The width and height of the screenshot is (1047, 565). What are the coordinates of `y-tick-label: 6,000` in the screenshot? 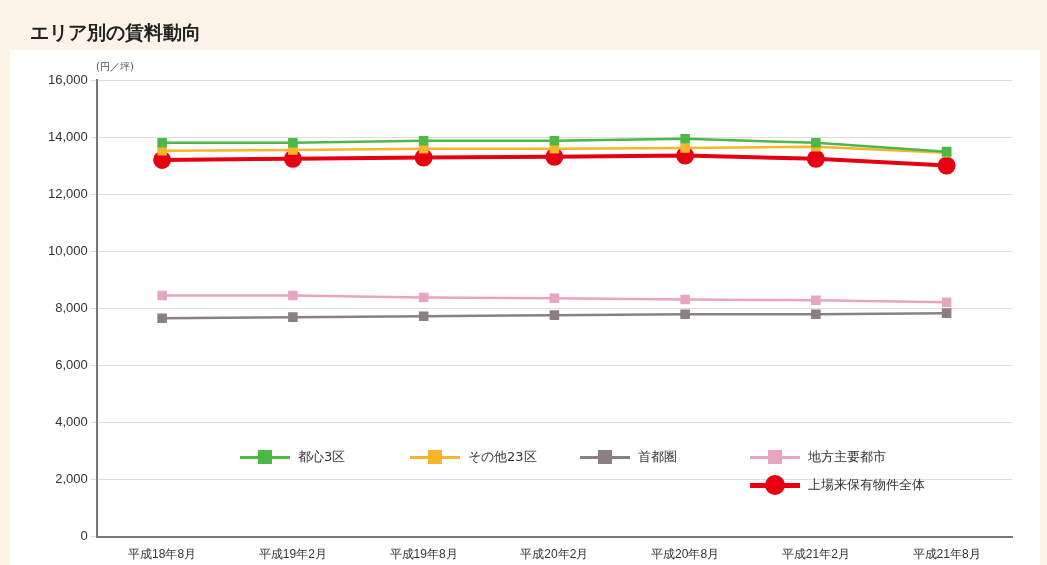 It's located at (71, 364).